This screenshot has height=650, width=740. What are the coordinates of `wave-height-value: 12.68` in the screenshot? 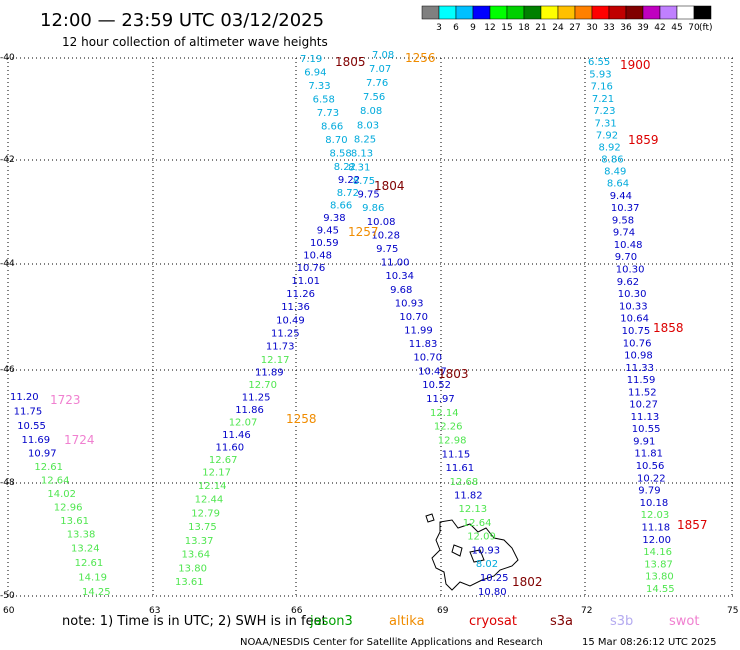 It's located at (464, 482).